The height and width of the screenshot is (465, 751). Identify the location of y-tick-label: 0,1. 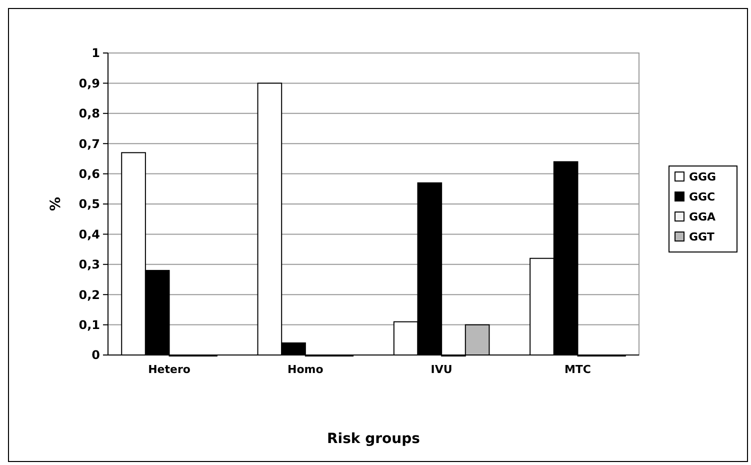
(89, 325).